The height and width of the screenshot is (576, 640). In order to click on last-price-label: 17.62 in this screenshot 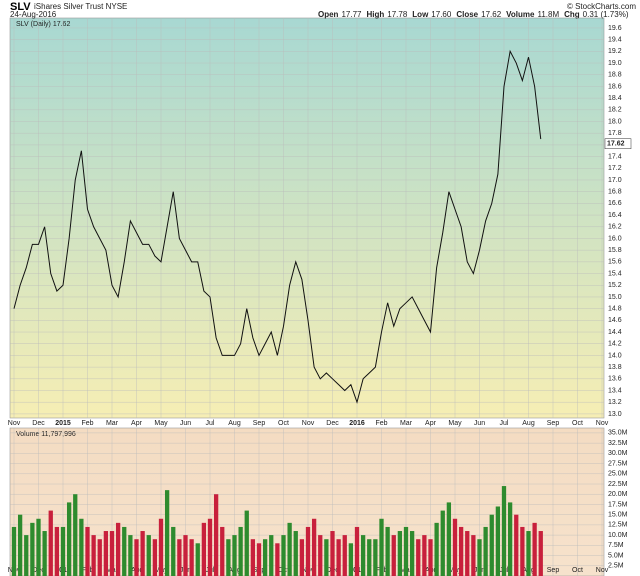, I will do `click(616, 144)`.